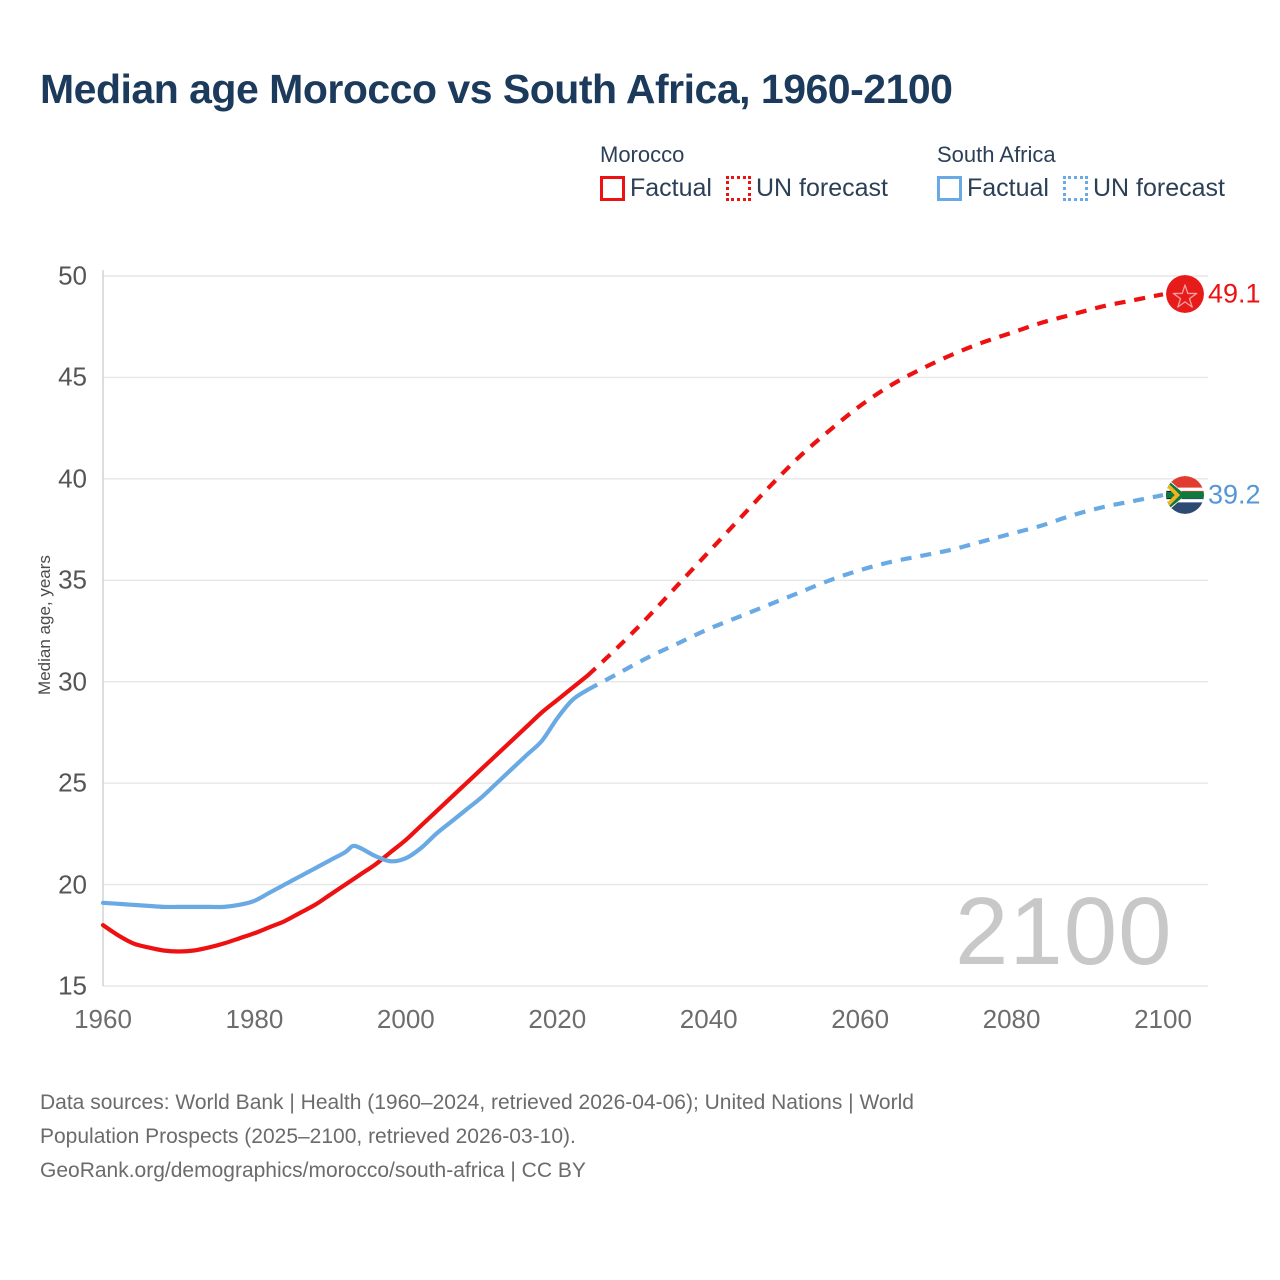 This screenshot has height=1280, width=1280. Describe the element at coordinates (1081, 172) in the screenshot. I see `legend-group-south-africa: South Africa Factual UN forecast` at that location.